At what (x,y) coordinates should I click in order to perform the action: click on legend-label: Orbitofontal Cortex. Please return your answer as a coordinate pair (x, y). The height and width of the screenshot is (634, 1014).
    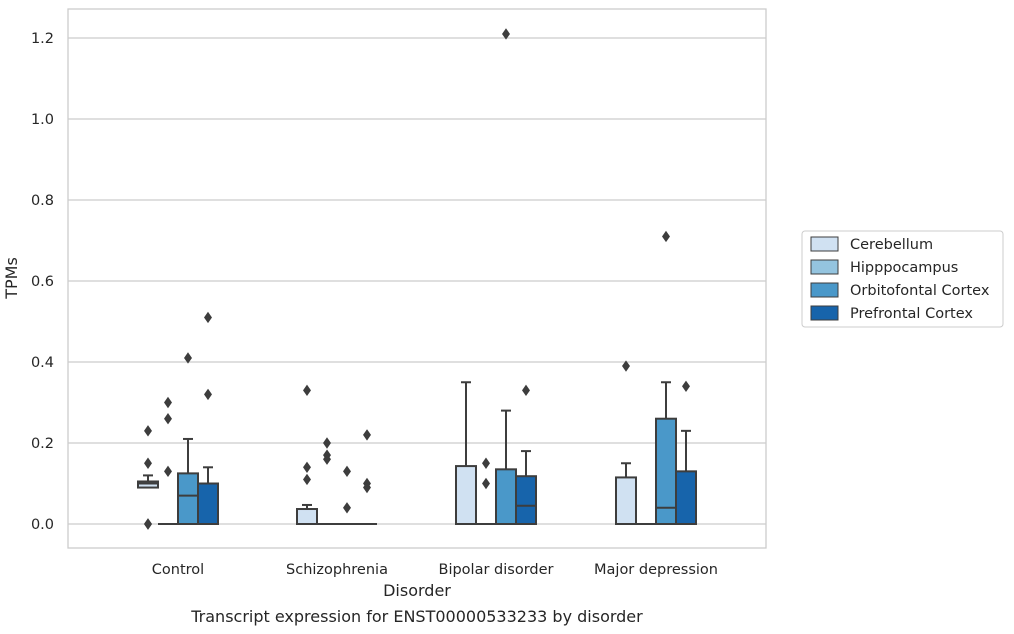
    Looking at the image, I should click on (920, 291).